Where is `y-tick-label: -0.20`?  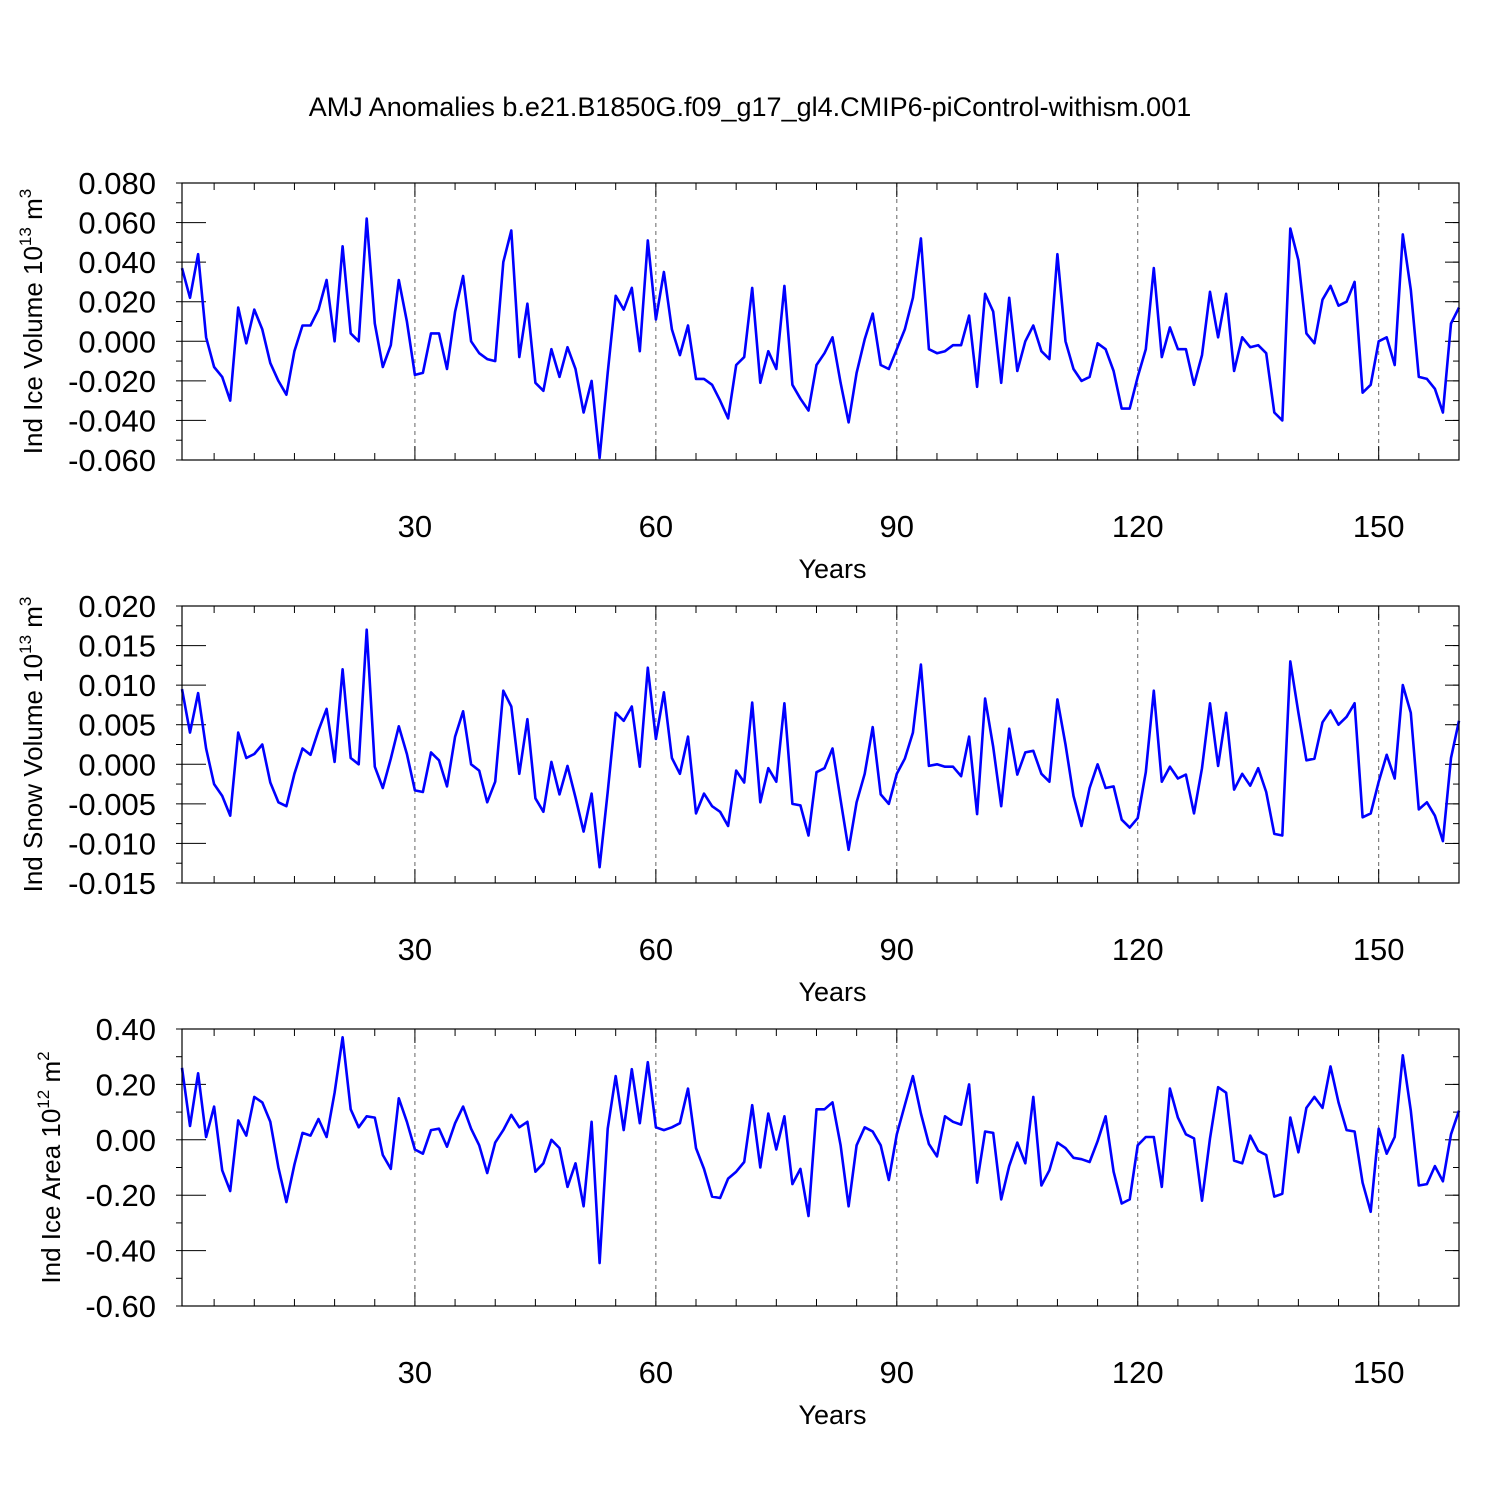 y-tick-label: -0.20 is located at coordinates (120, 1195).